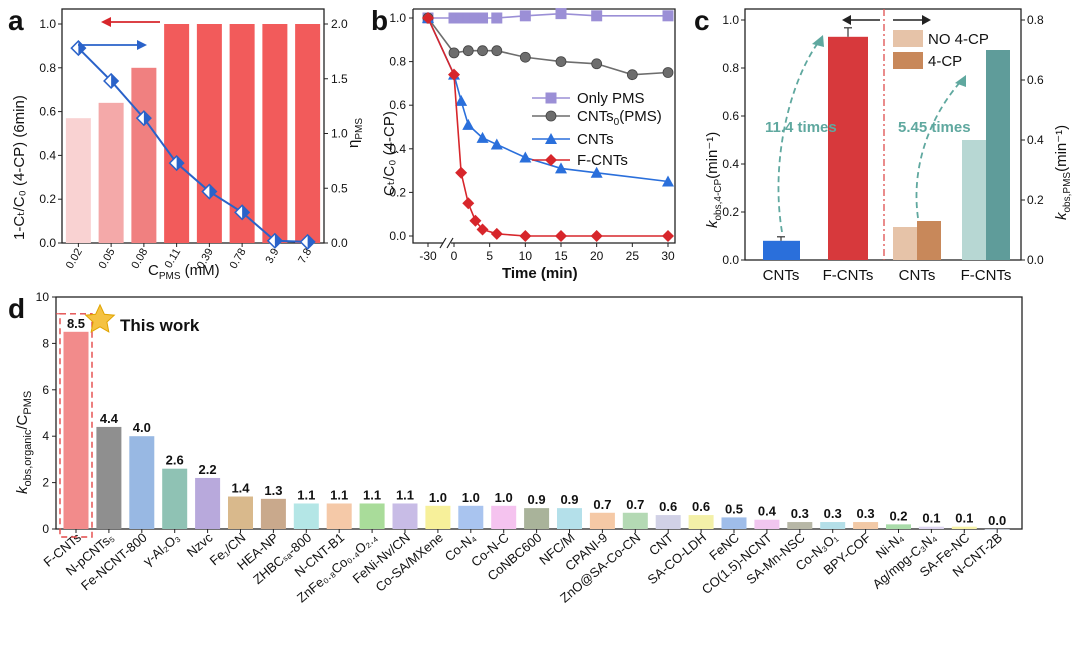 The image size is (1080, 645). Describe the element at coordinates (428, 256) in the screenshot. I see `panel-b-xtick-label: -30` at that location.